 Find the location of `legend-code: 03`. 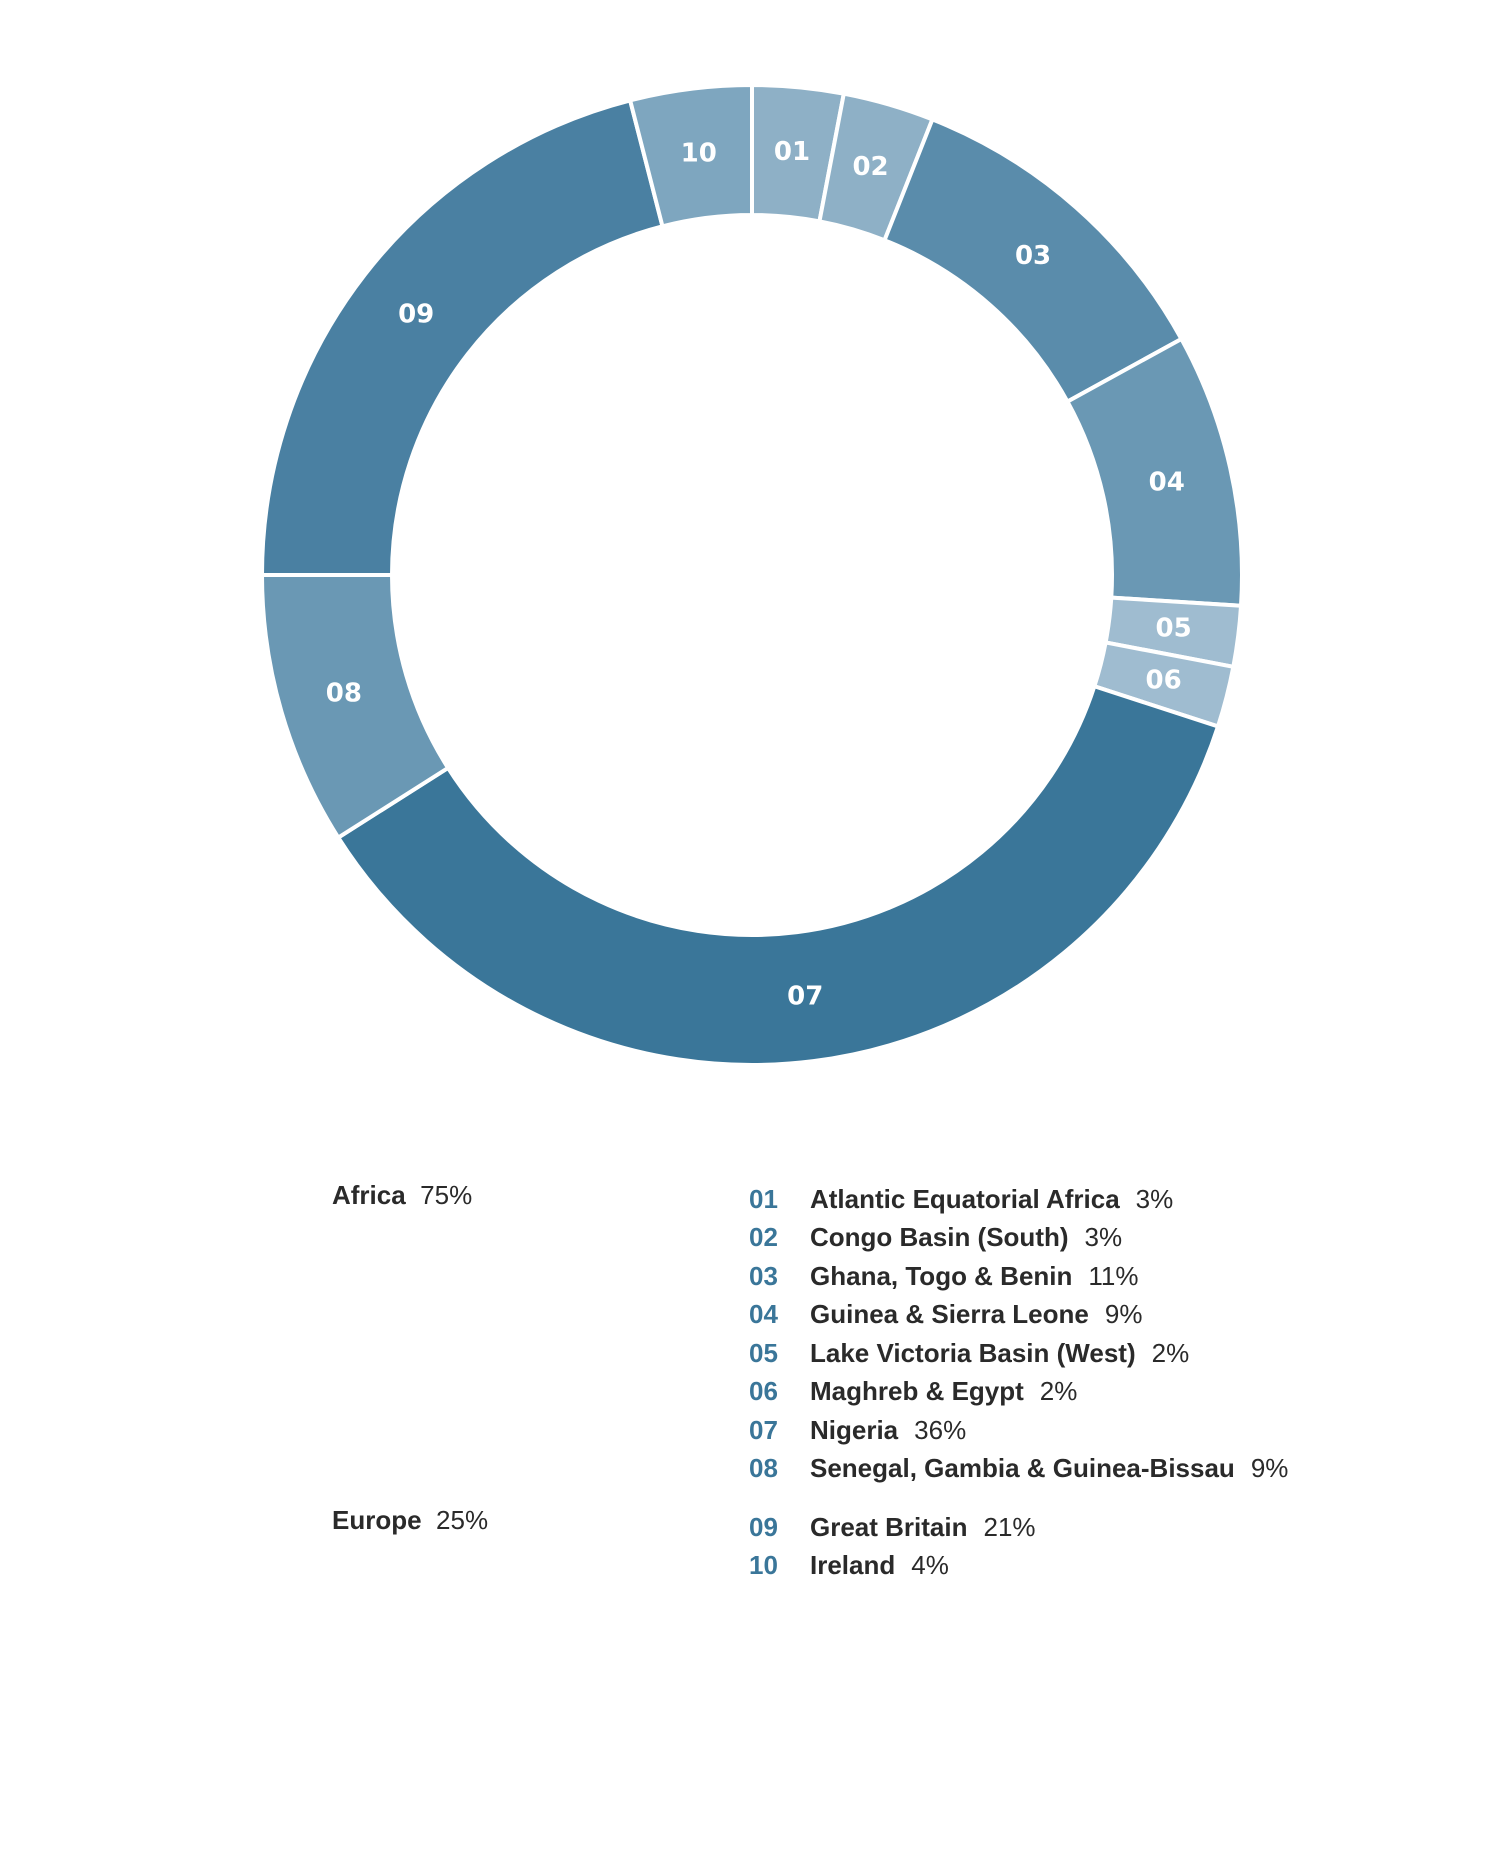

legend-code: 03 is located at coordinates (763, 1275).